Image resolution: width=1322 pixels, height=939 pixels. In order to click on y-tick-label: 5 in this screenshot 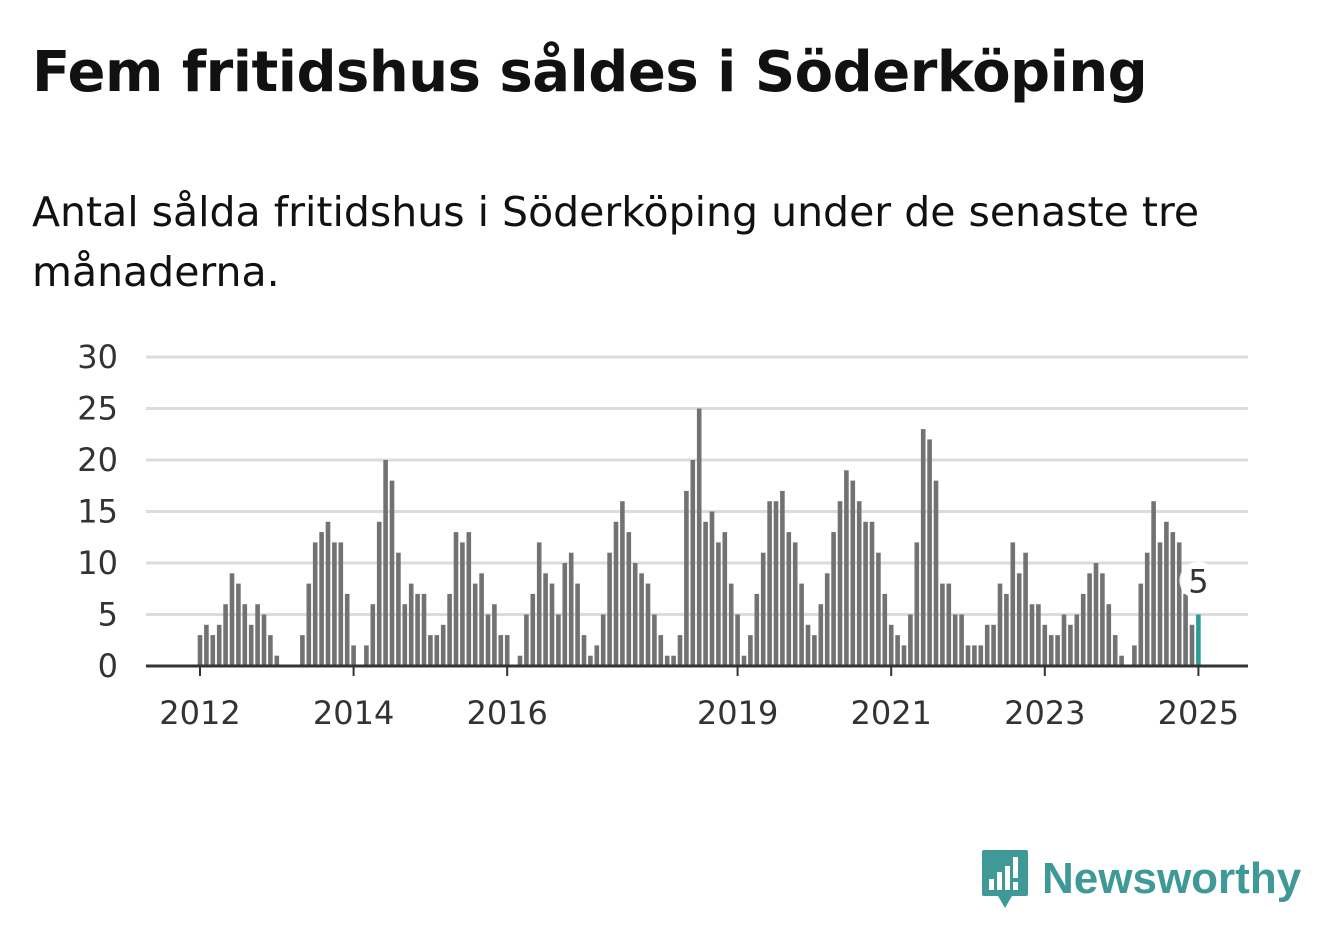, I will do `click(108, 615)`.